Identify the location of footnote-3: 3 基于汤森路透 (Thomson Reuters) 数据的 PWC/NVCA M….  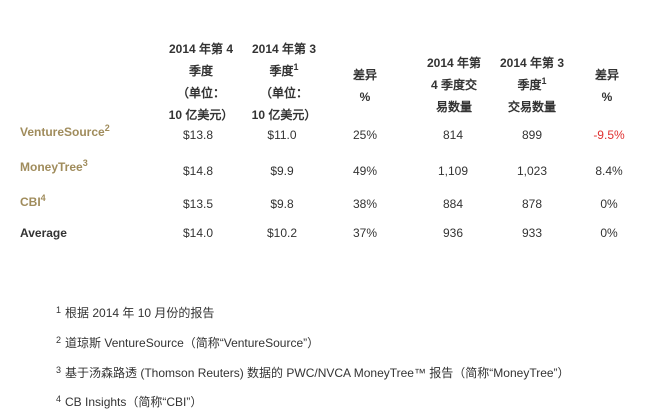
(313, 373).